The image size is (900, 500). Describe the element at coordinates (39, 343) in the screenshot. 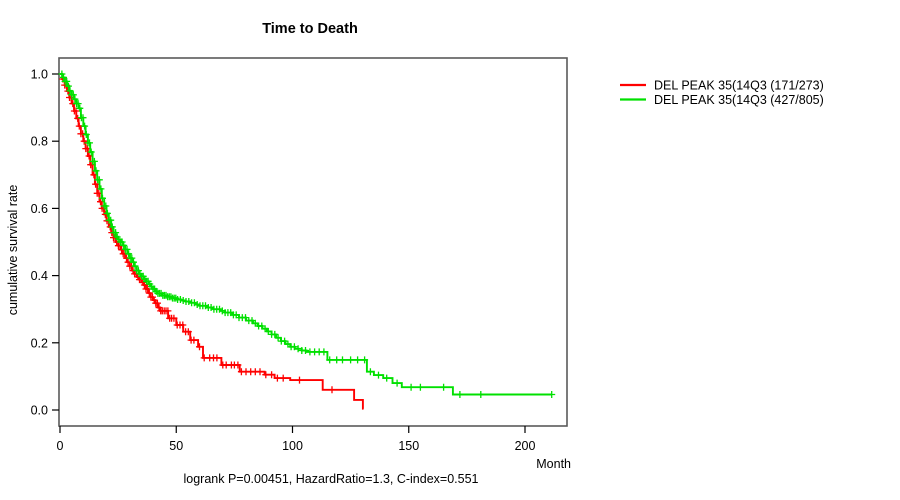

I see `y-tick-label: 0.2` at that location.